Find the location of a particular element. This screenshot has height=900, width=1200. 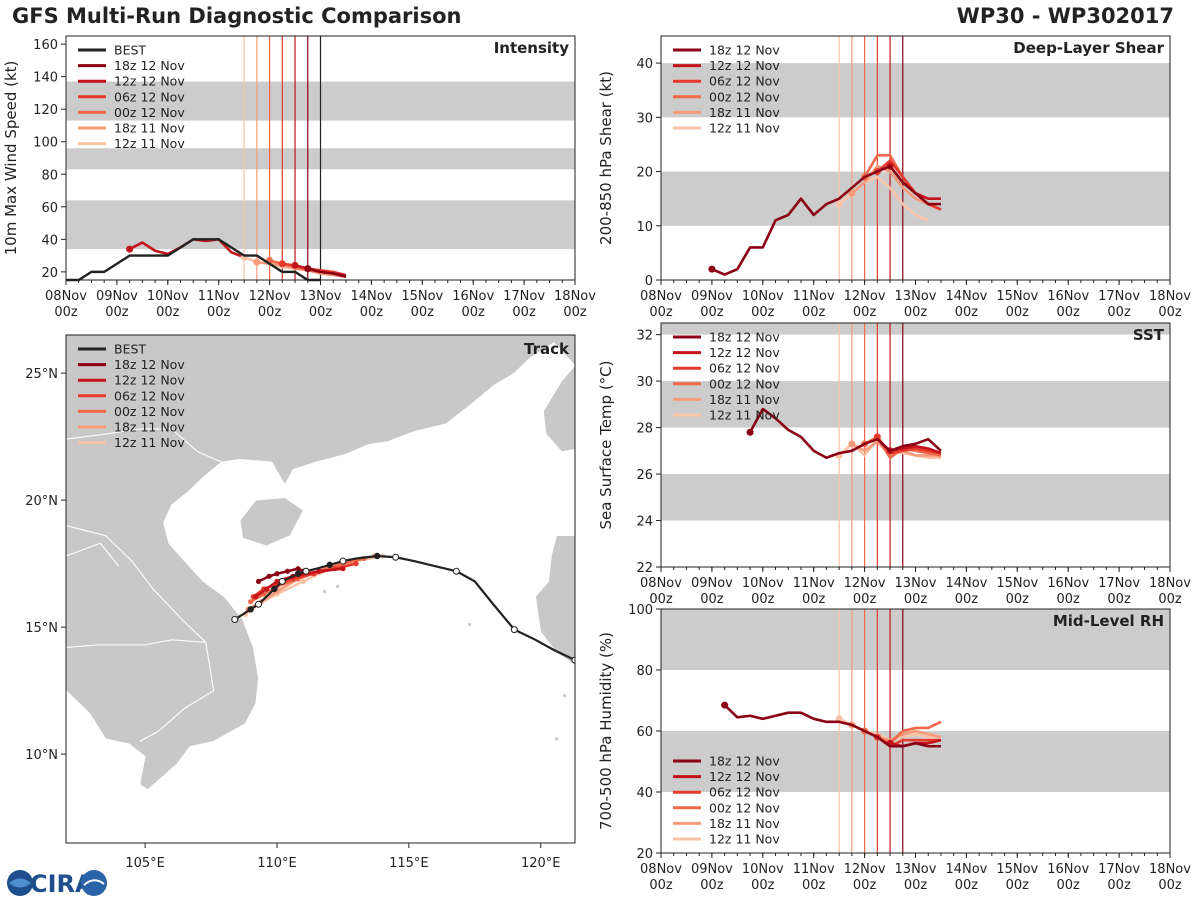

y-tick-label: 26 is located at coordinates (644, 475).